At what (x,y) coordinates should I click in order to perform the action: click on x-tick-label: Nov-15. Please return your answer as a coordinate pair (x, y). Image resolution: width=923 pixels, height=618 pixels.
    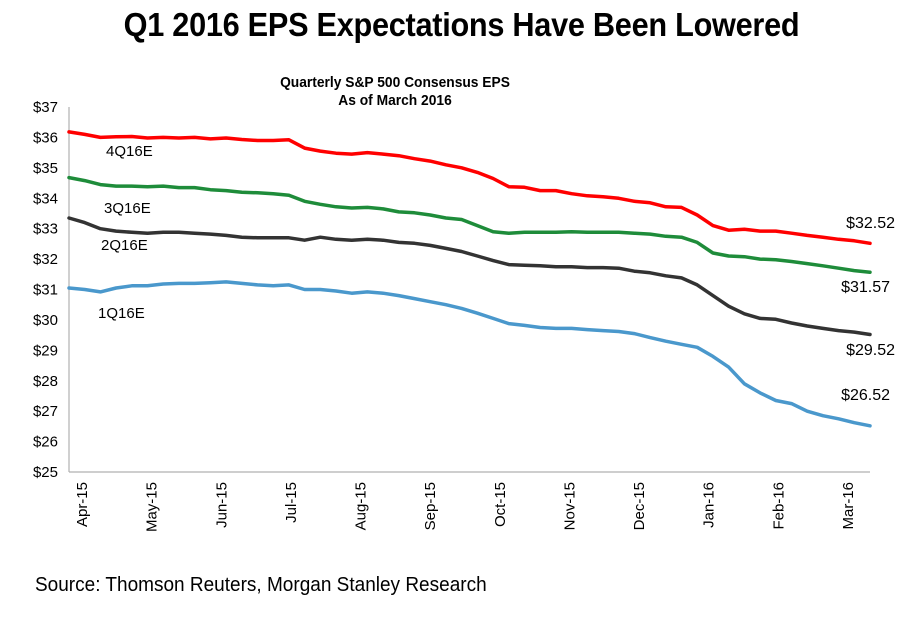
    Looking at the image, I should click on (569, 506).